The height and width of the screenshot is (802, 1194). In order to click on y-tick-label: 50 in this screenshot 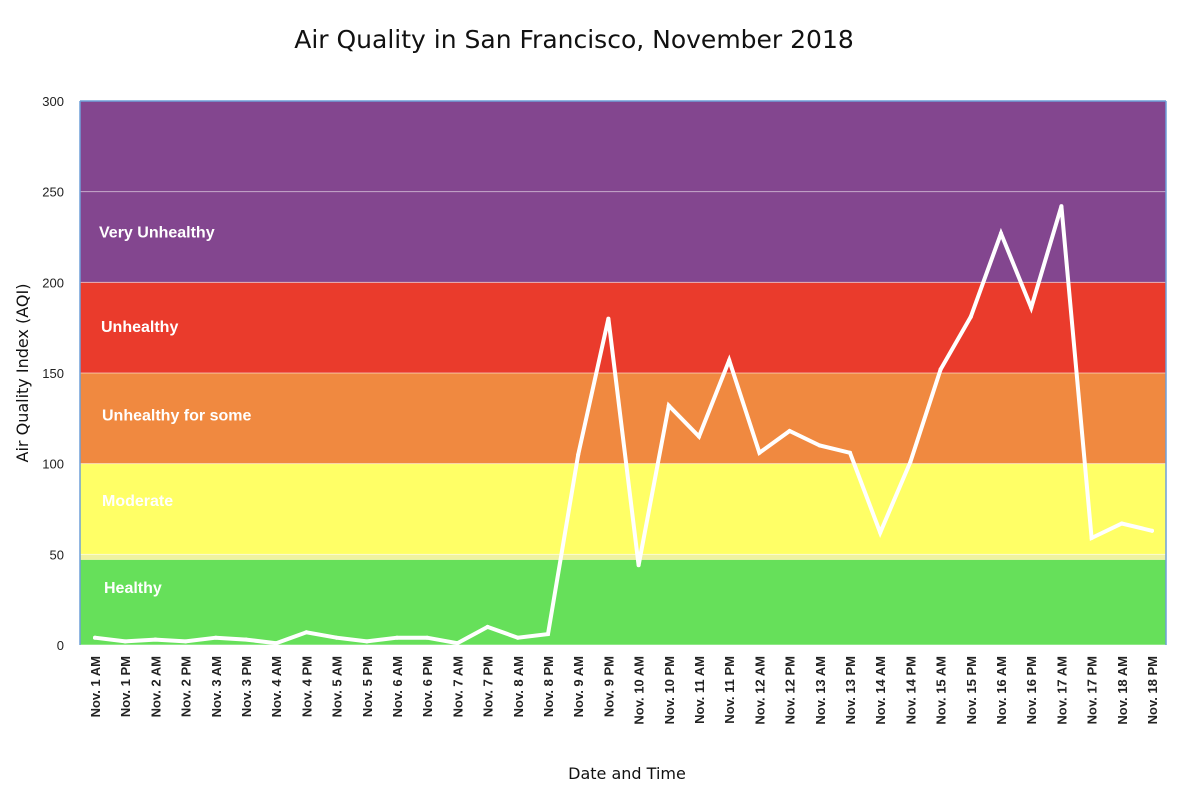, I will do `click(57, 554)`.